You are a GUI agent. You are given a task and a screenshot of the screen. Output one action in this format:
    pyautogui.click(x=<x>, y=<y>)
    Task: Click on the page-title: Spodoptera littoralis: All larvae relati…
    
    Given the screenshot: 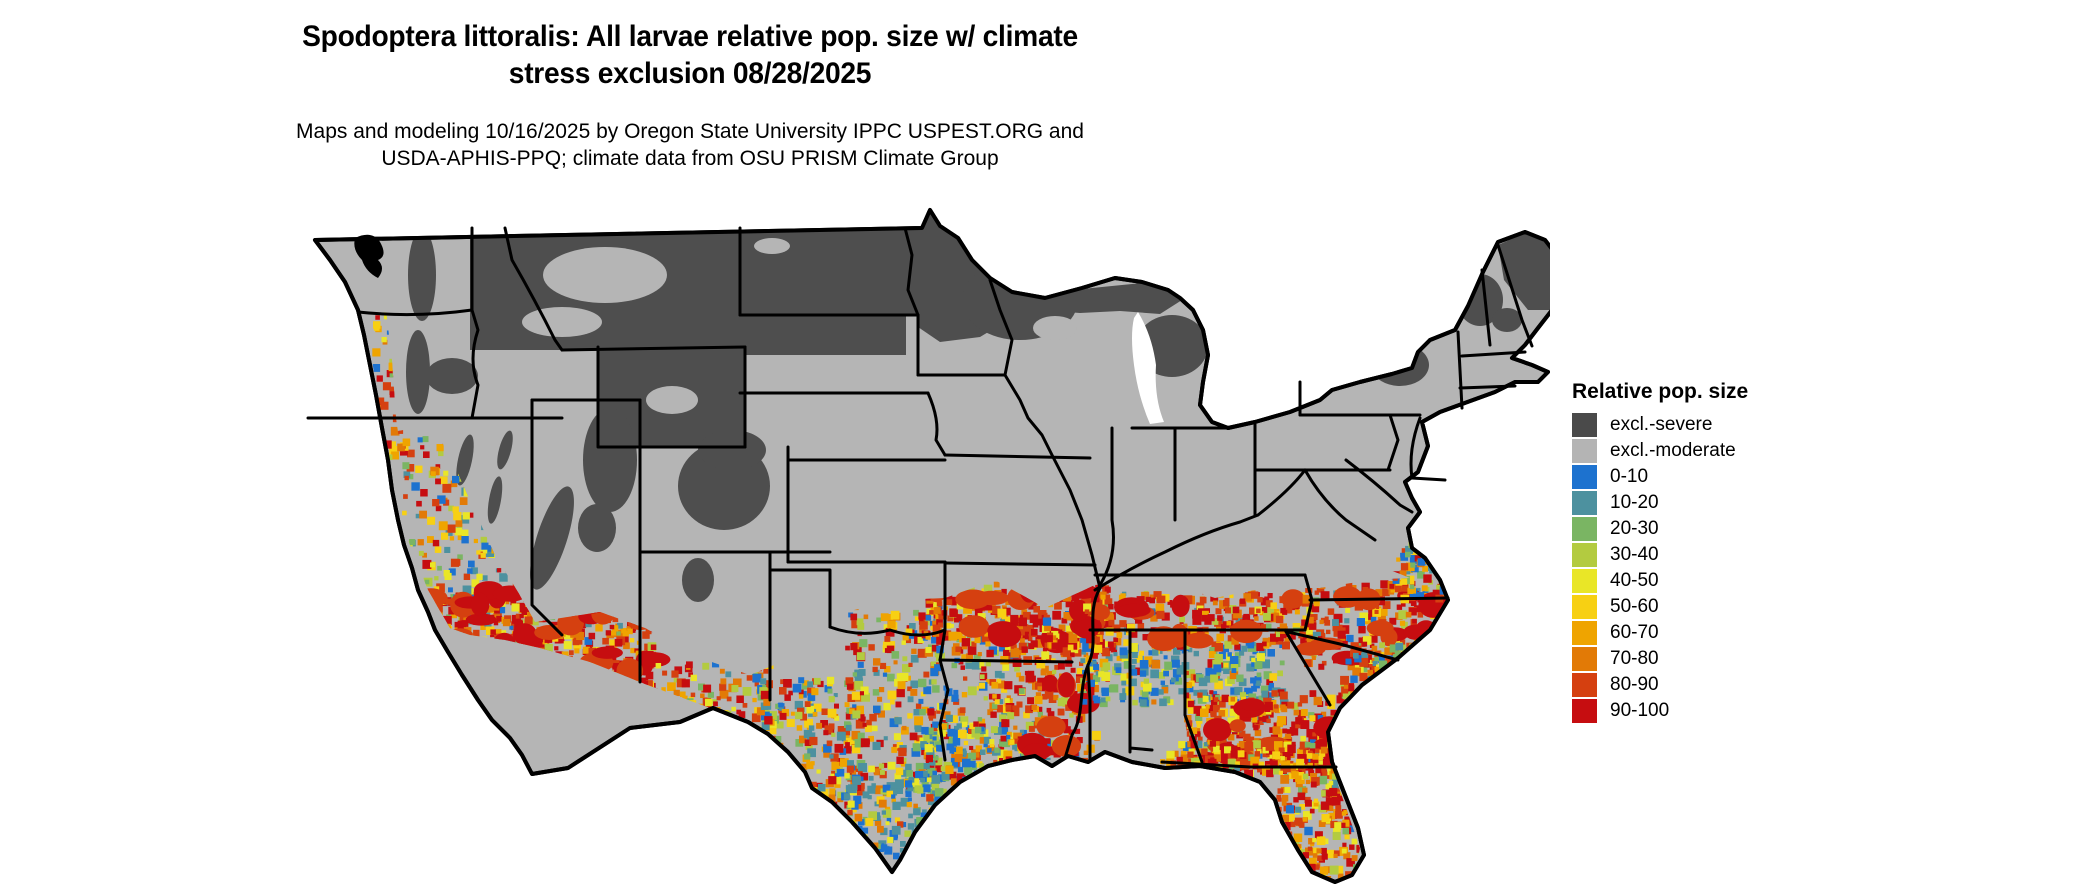 What is the action you would take?
    pyautogui.click(x=690, y=55)
    